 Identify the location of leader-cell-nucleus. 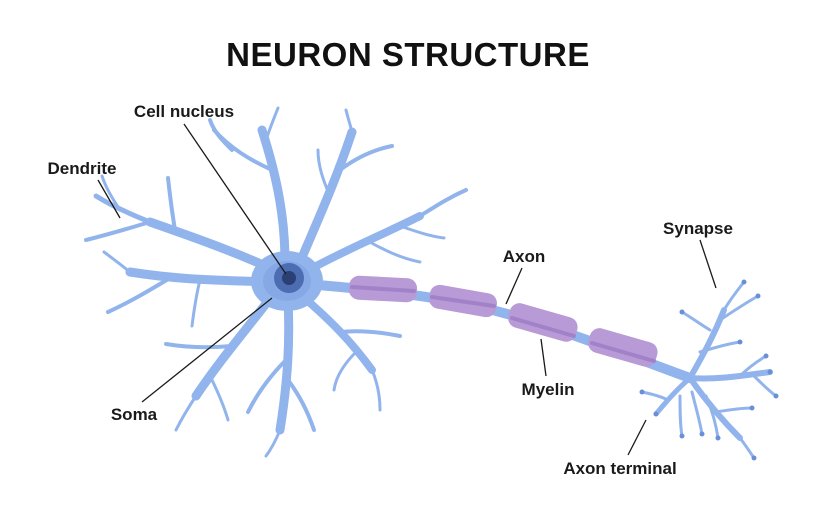
(235, 199).